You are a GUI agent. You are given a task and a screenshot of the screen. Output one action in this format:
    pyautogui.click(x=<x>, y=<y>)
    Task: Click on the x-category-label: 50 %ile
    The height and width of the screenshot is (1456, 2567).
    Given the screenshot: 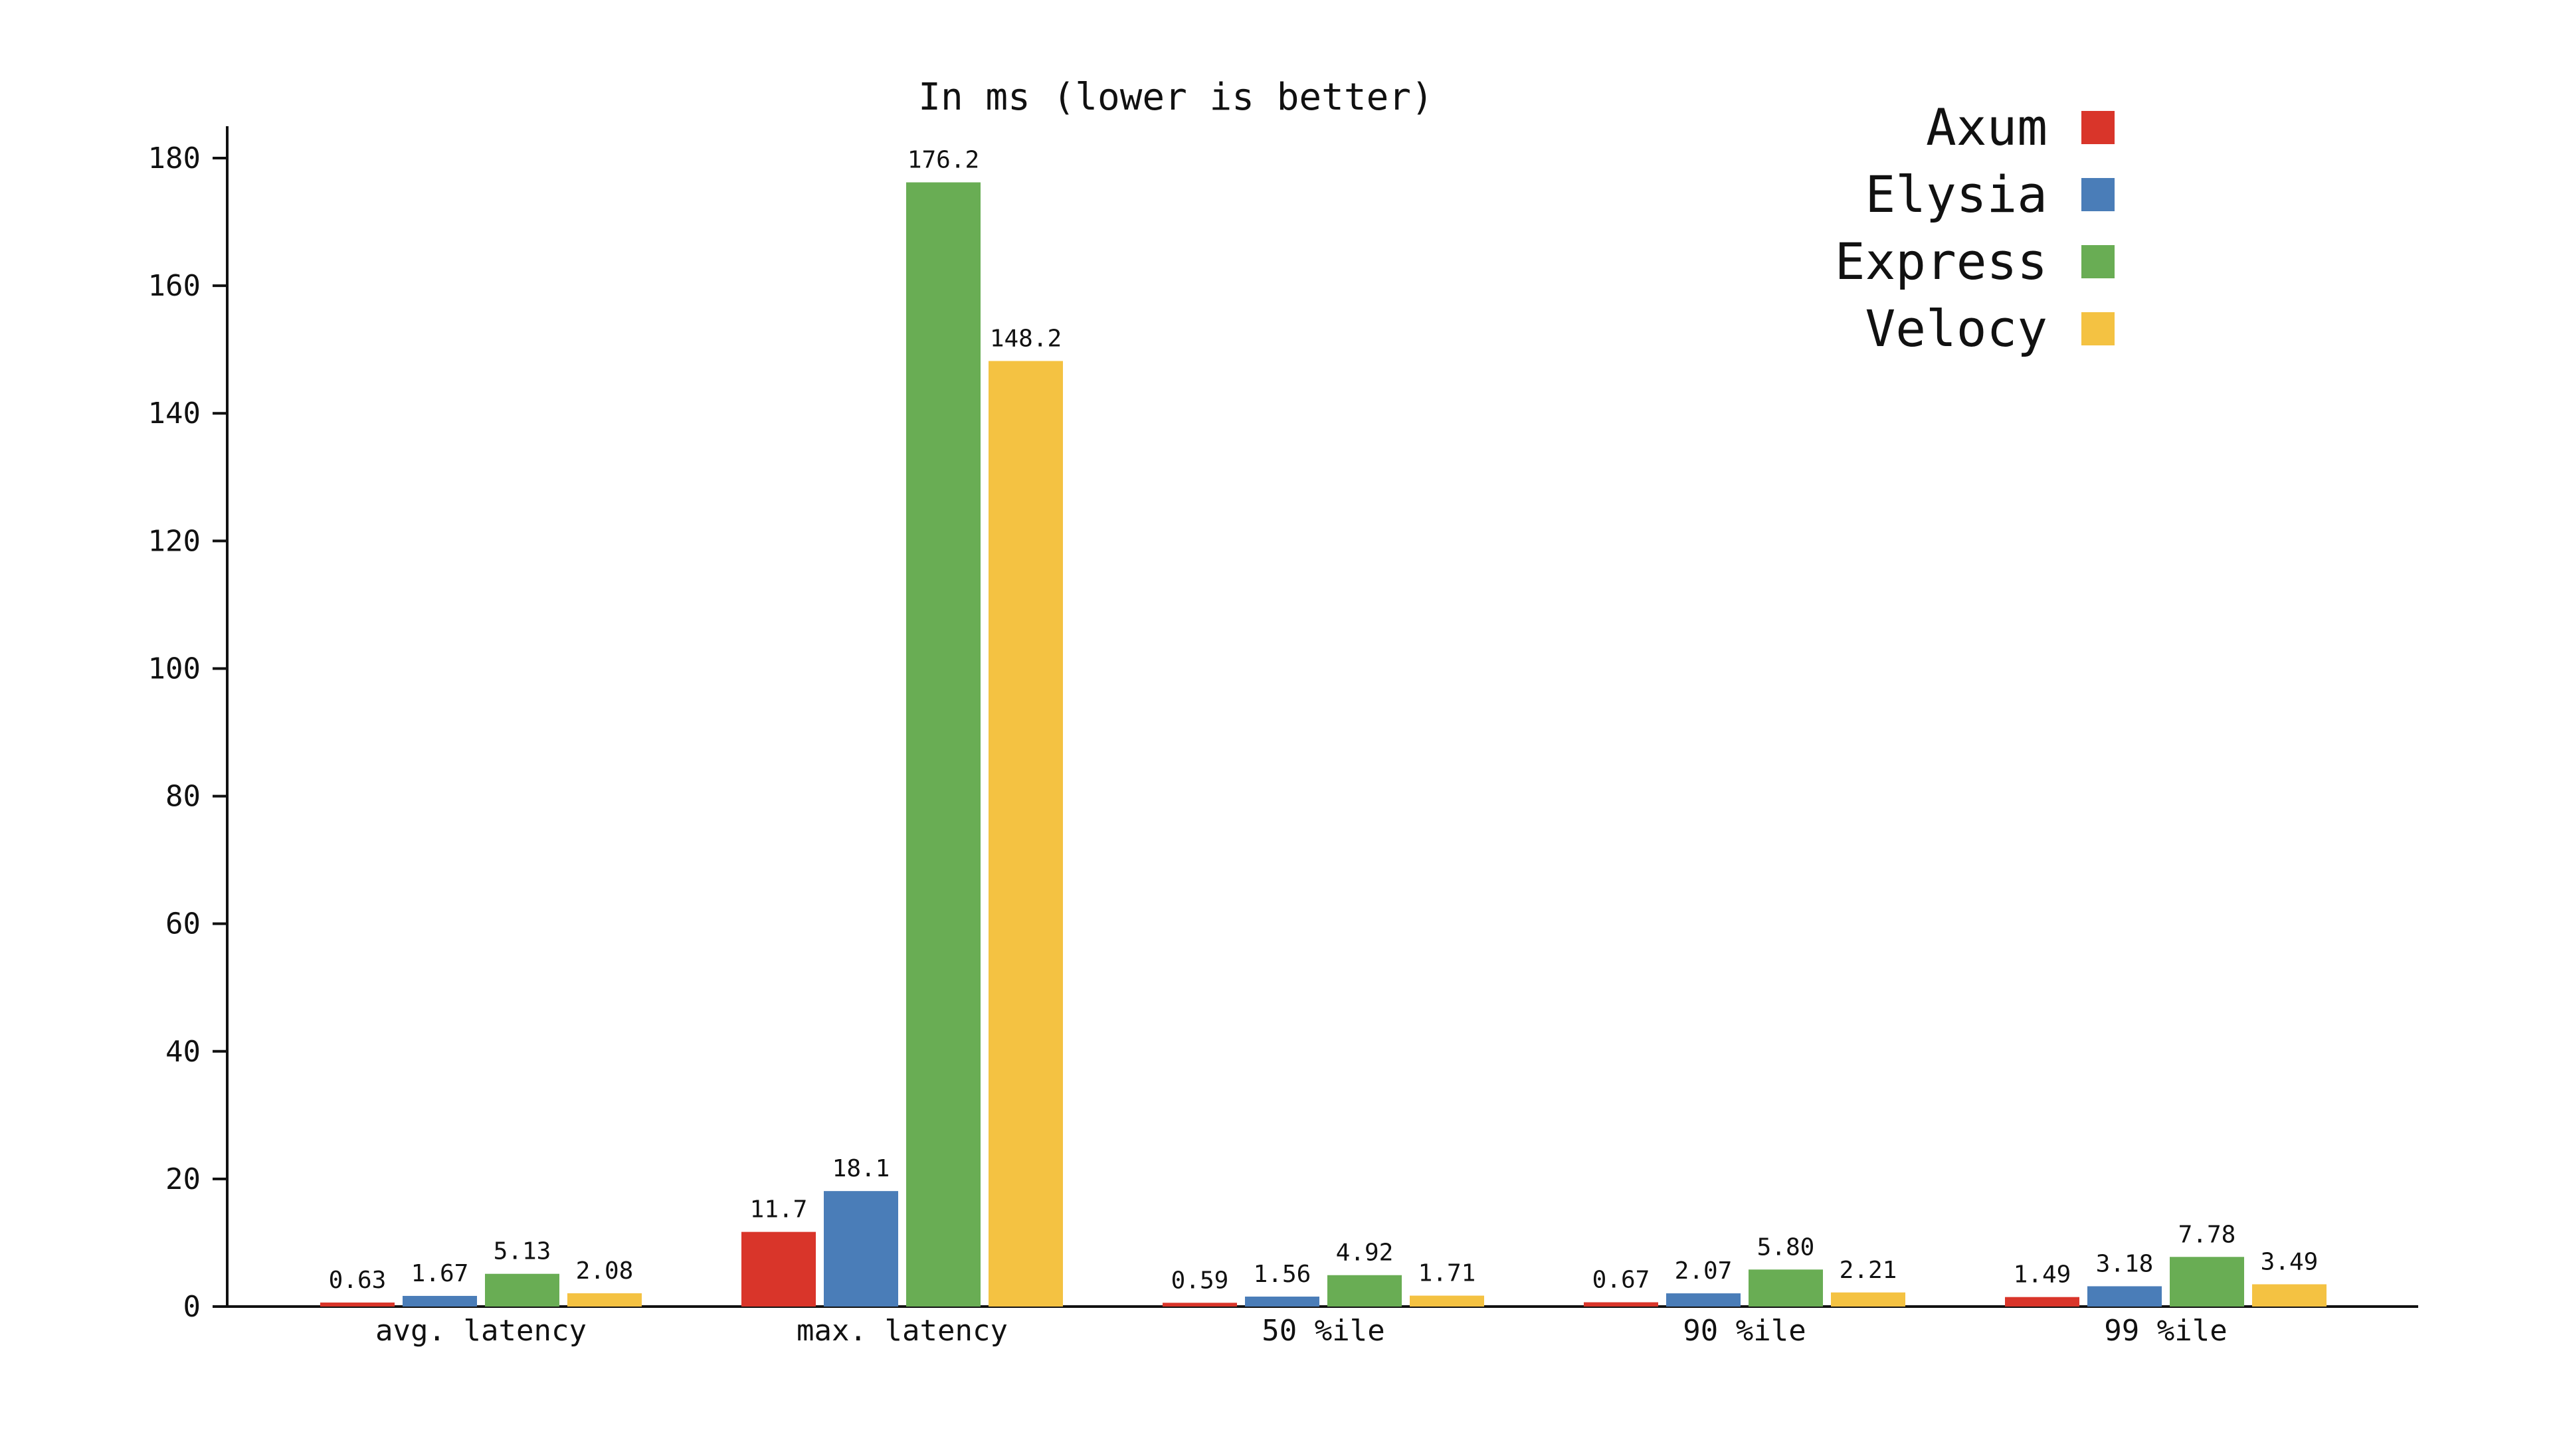 What is the action you would take?
    pyautogui.click(x=1323, y=1331)
    